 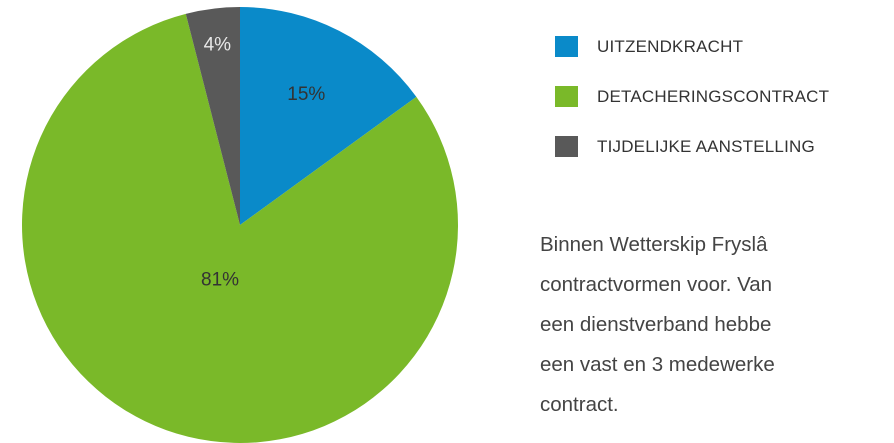 What do you see at coordinates (656, 284) in the screenshot?
I see `text-line: contractvormen voor. Van` at bounding box center [656, 284].